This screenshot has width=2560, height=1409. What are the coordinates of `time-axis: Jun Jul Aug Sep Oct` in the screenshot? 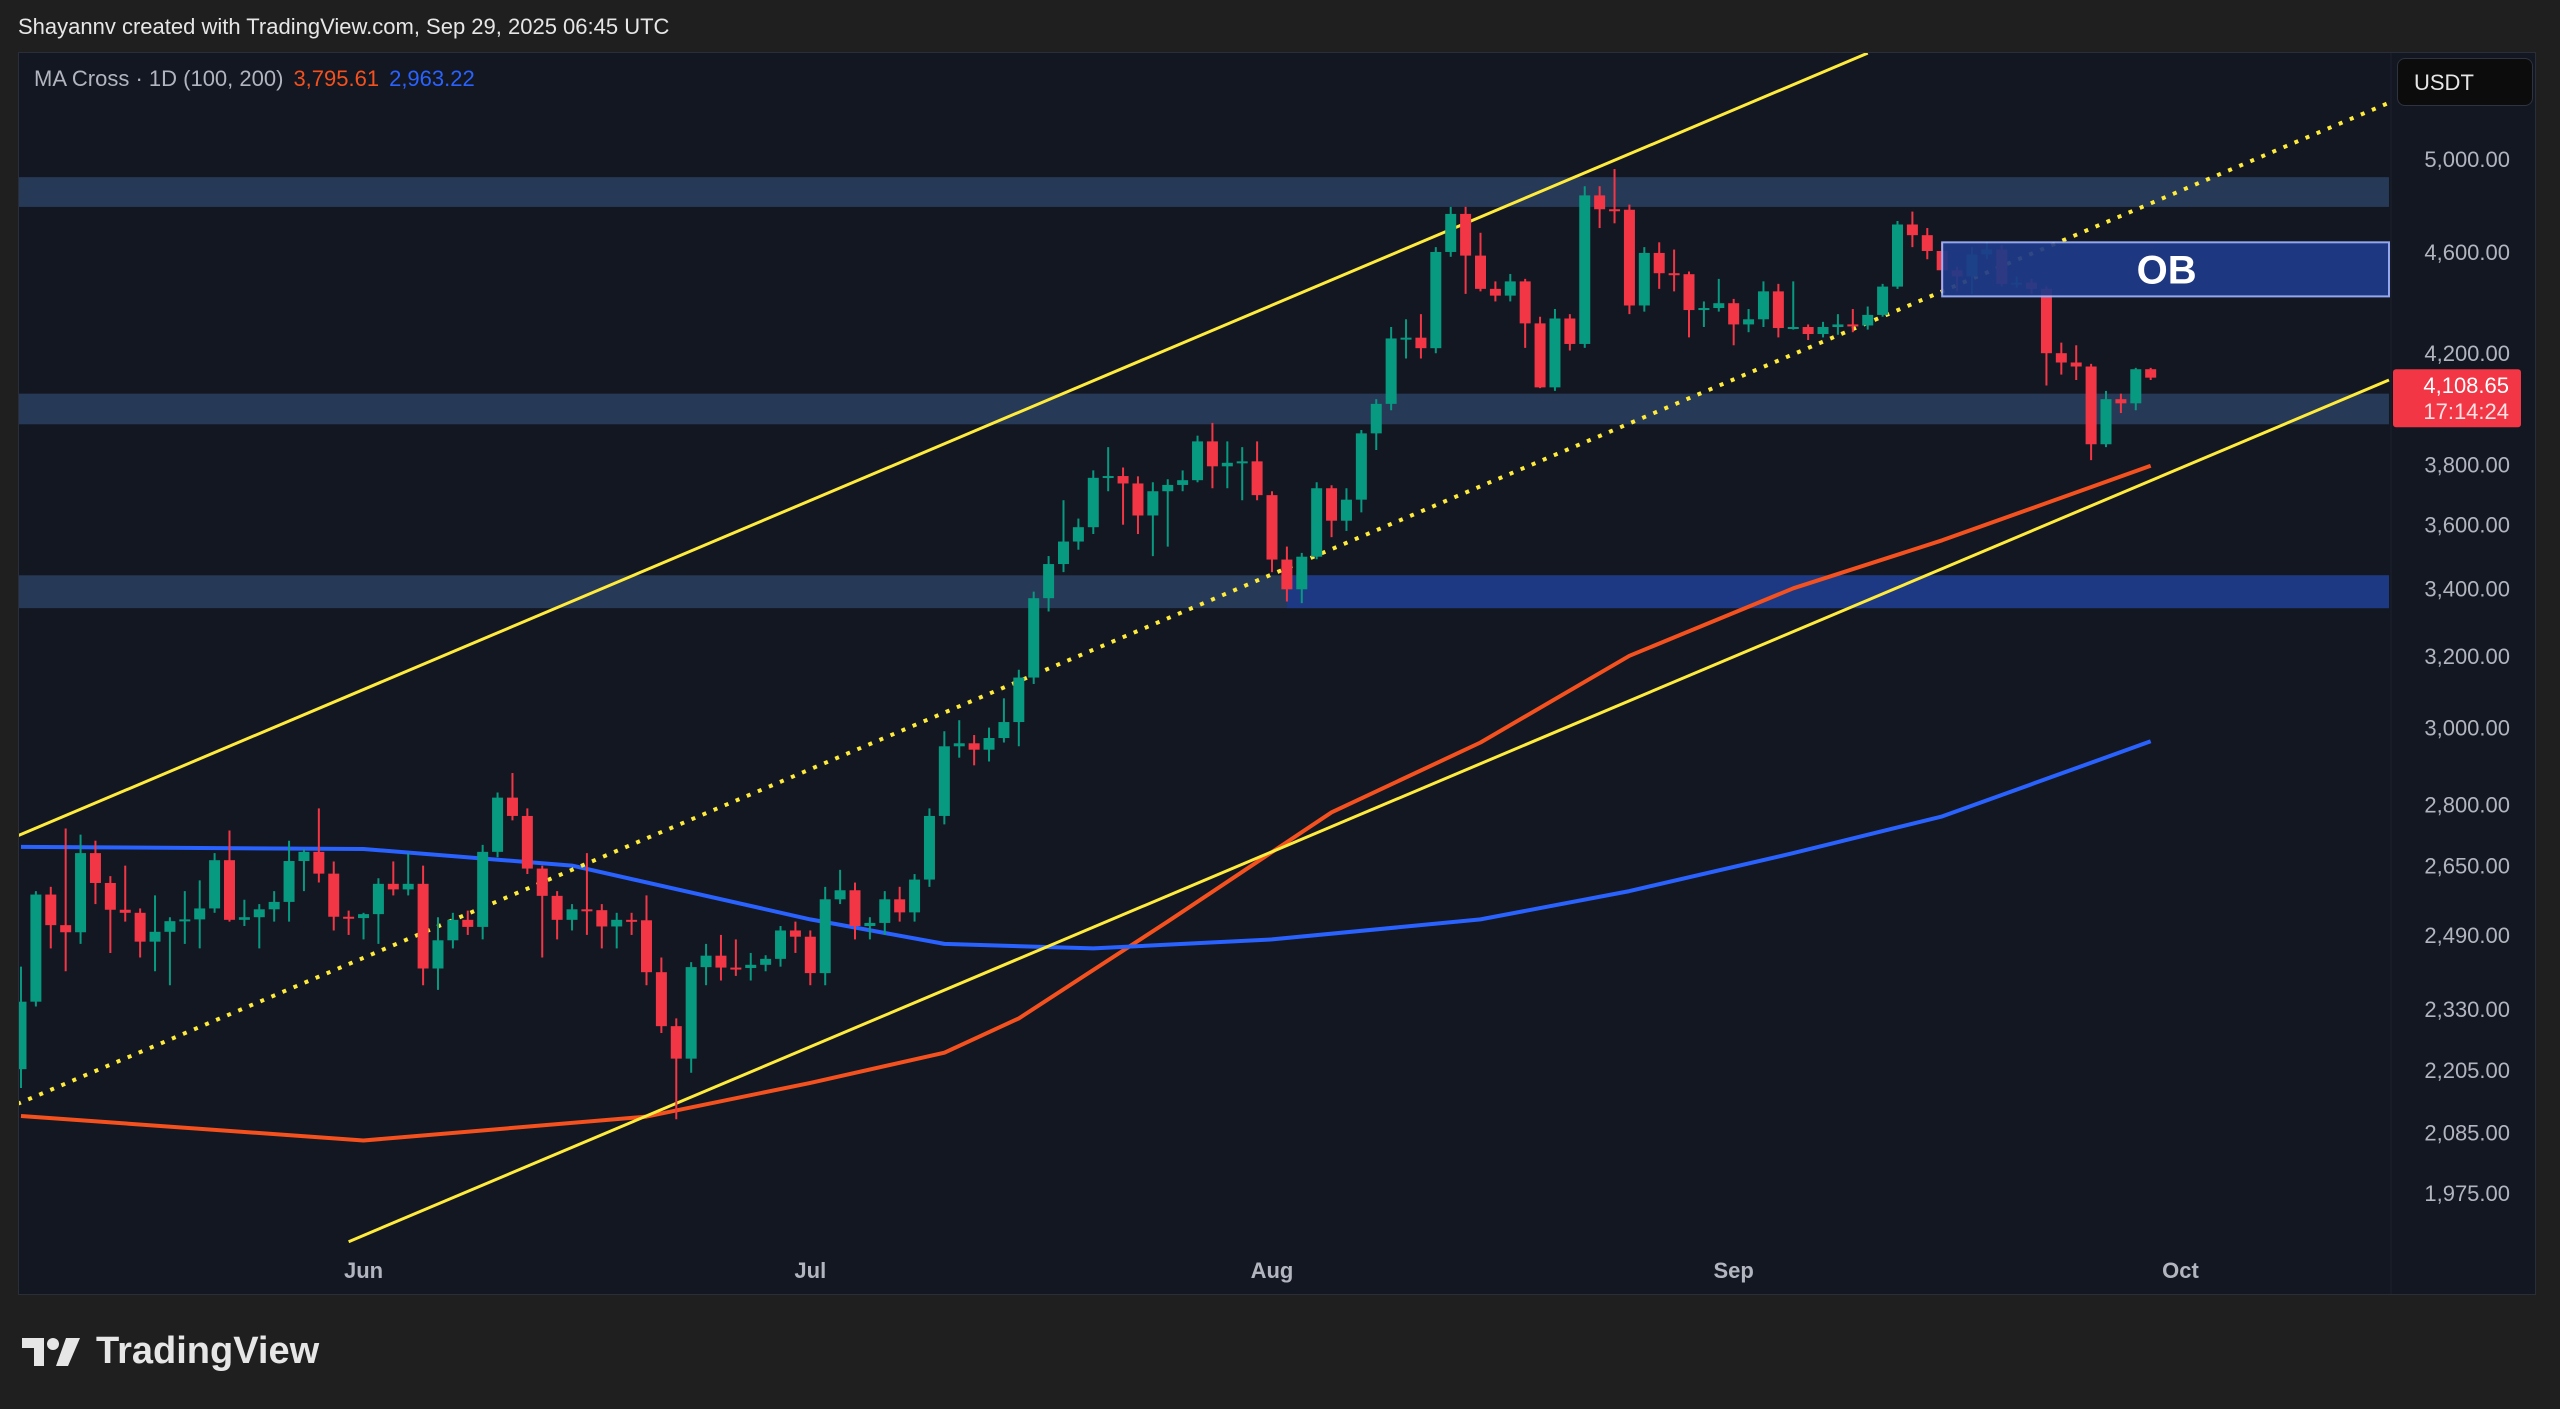 It's located at (1272, 1270).